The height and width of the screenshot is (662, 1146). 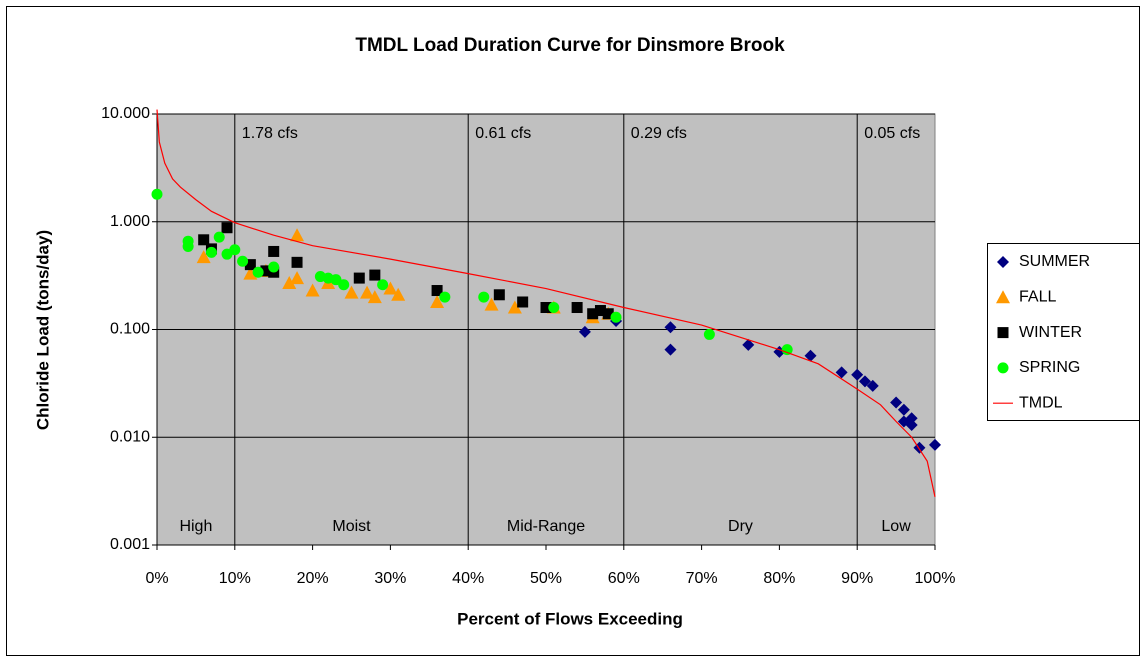 I want to click on x-tick-label: 30%, so click(x=390, y=578).